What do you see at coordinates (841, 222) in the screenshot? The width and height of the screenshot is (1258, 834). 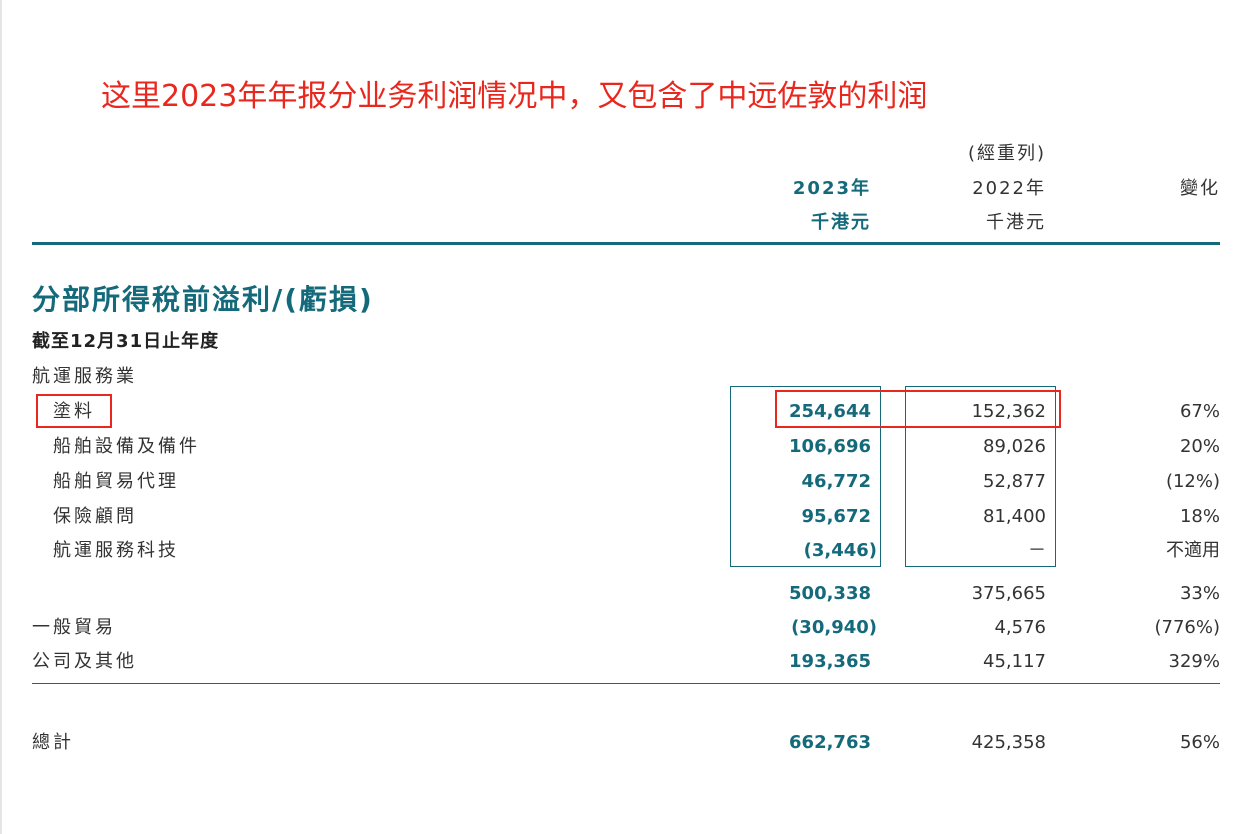 I see `current-unit-header: 千港元` at bounding box center [841, 222].